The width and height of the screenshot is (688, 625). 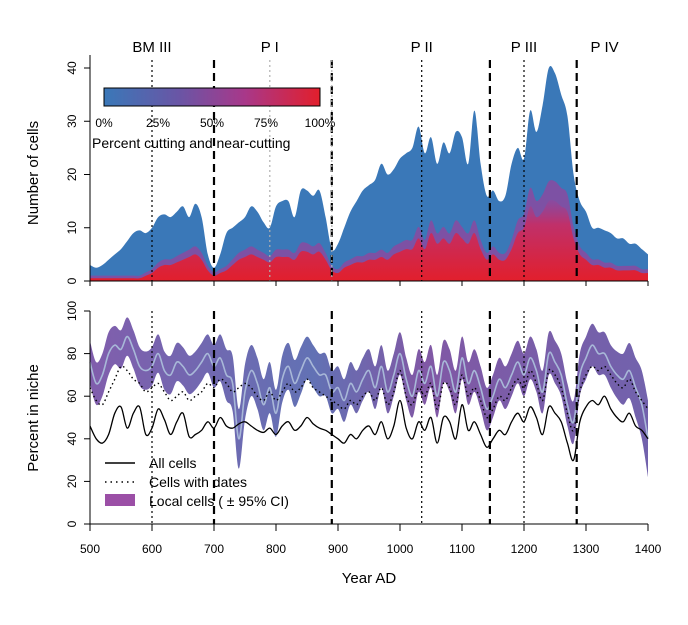 What do you see at coordinates (72, 396) in the screenshot?
I see `bottom-y-tick-label: 60` at bounding box center [72, 396].